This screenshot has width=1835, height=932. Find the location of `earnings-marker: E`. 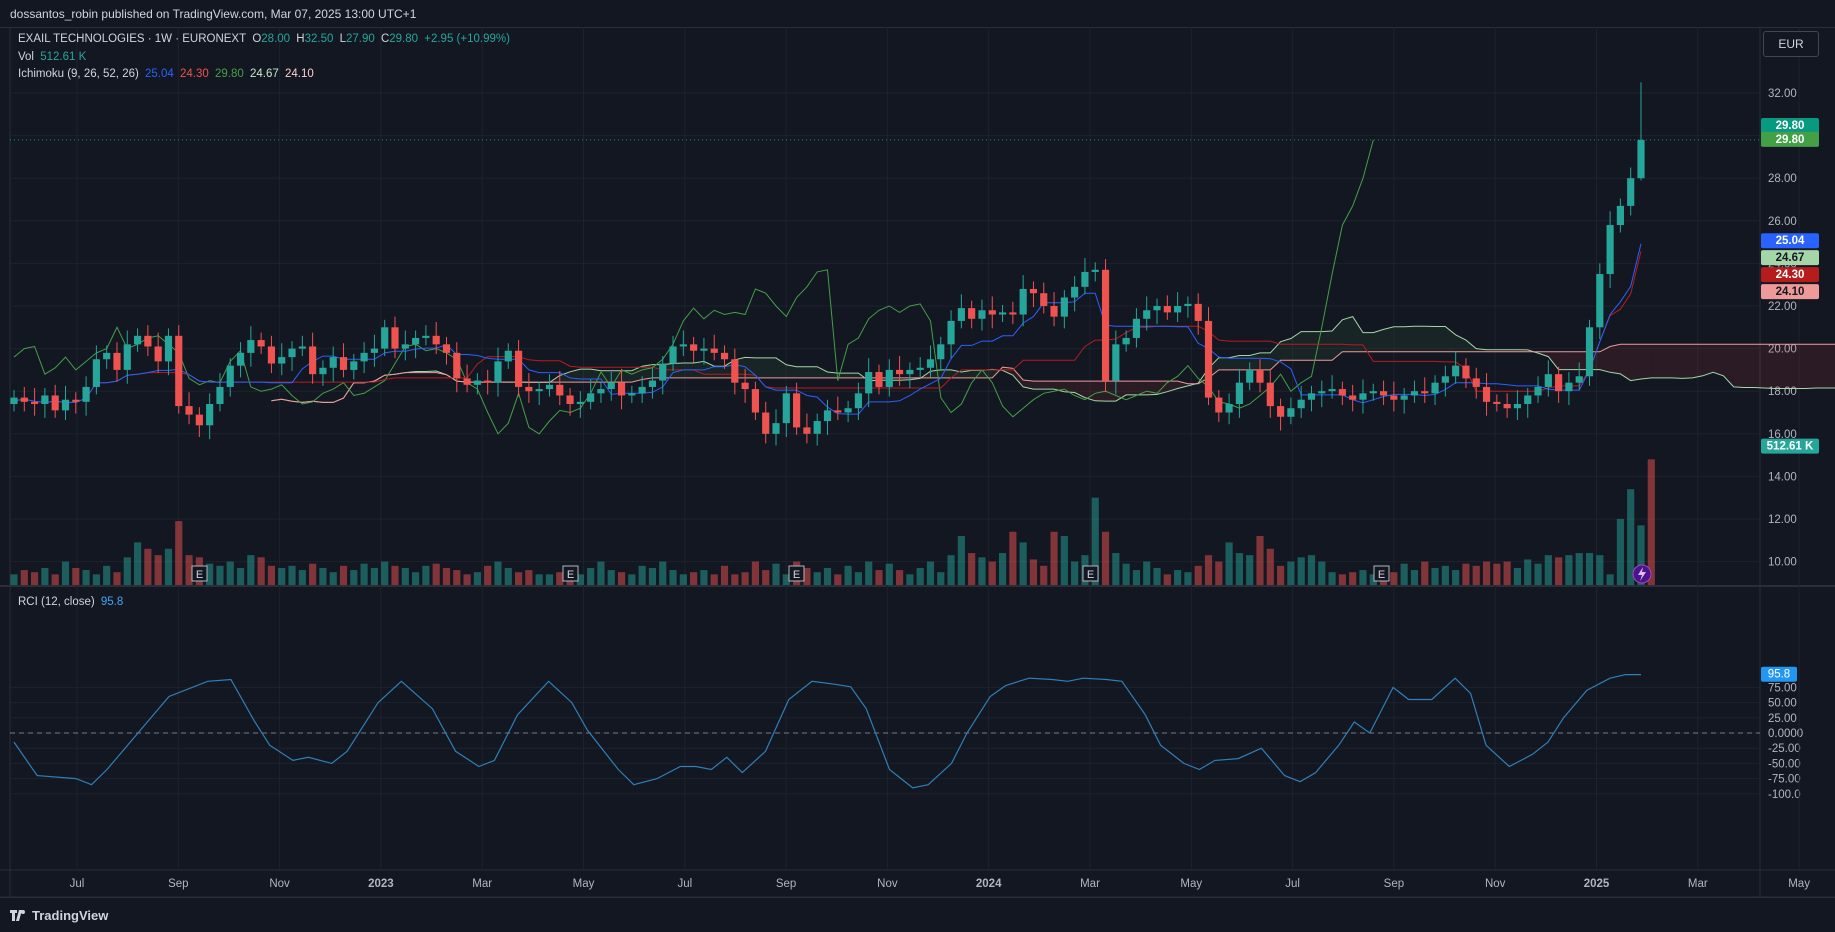

earnings-marker: E is located at coordinates (199, 573).